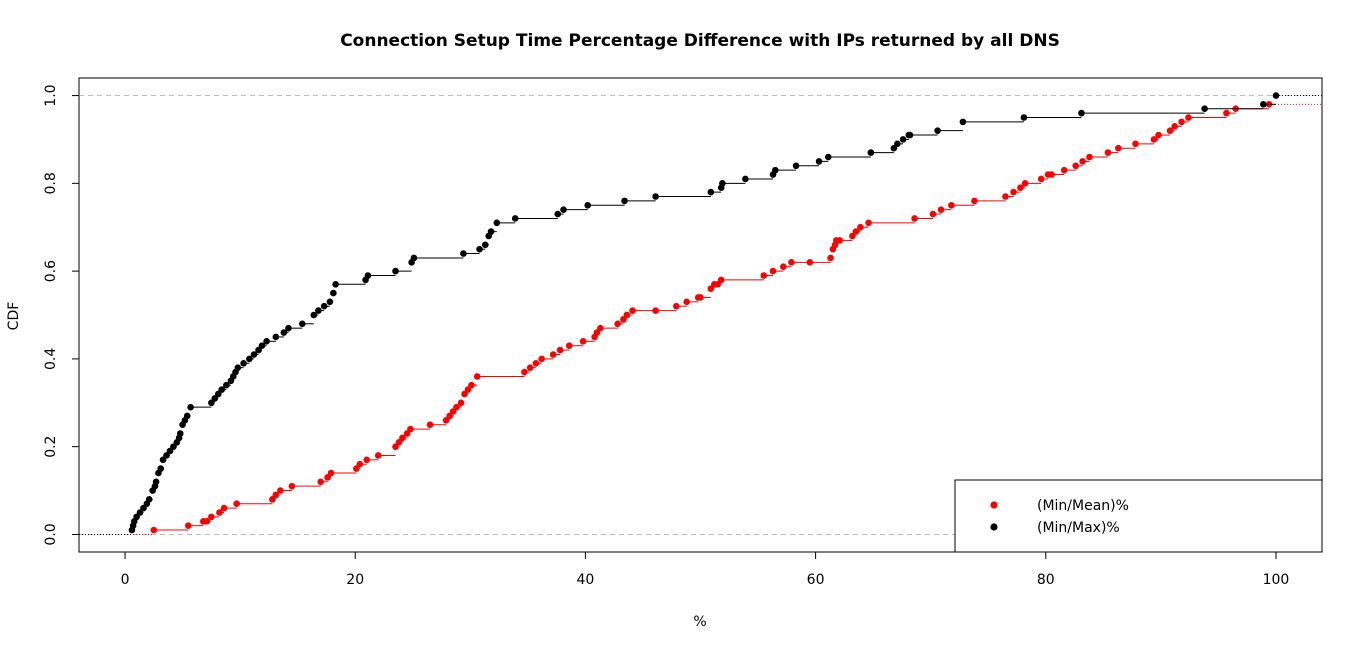 This screenshot has width=1362, height=650. I want to click on y-axis-label: CDF, so click(14, 316).